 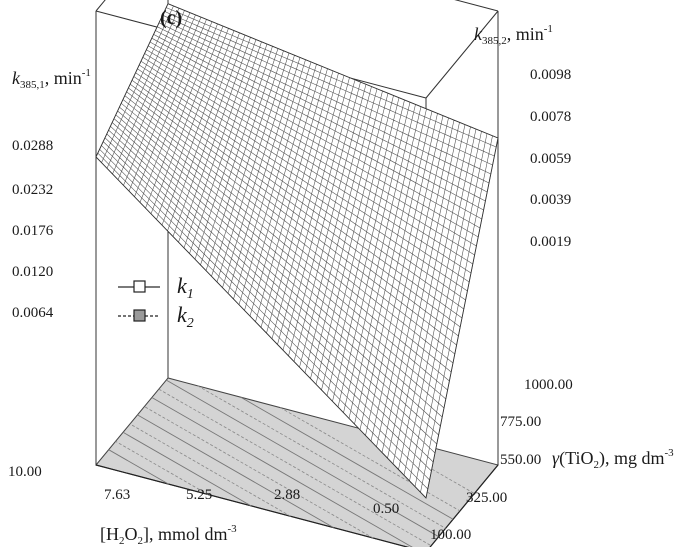 I want to click on y-tick-label: 550.00, so click(x=520, y=460).